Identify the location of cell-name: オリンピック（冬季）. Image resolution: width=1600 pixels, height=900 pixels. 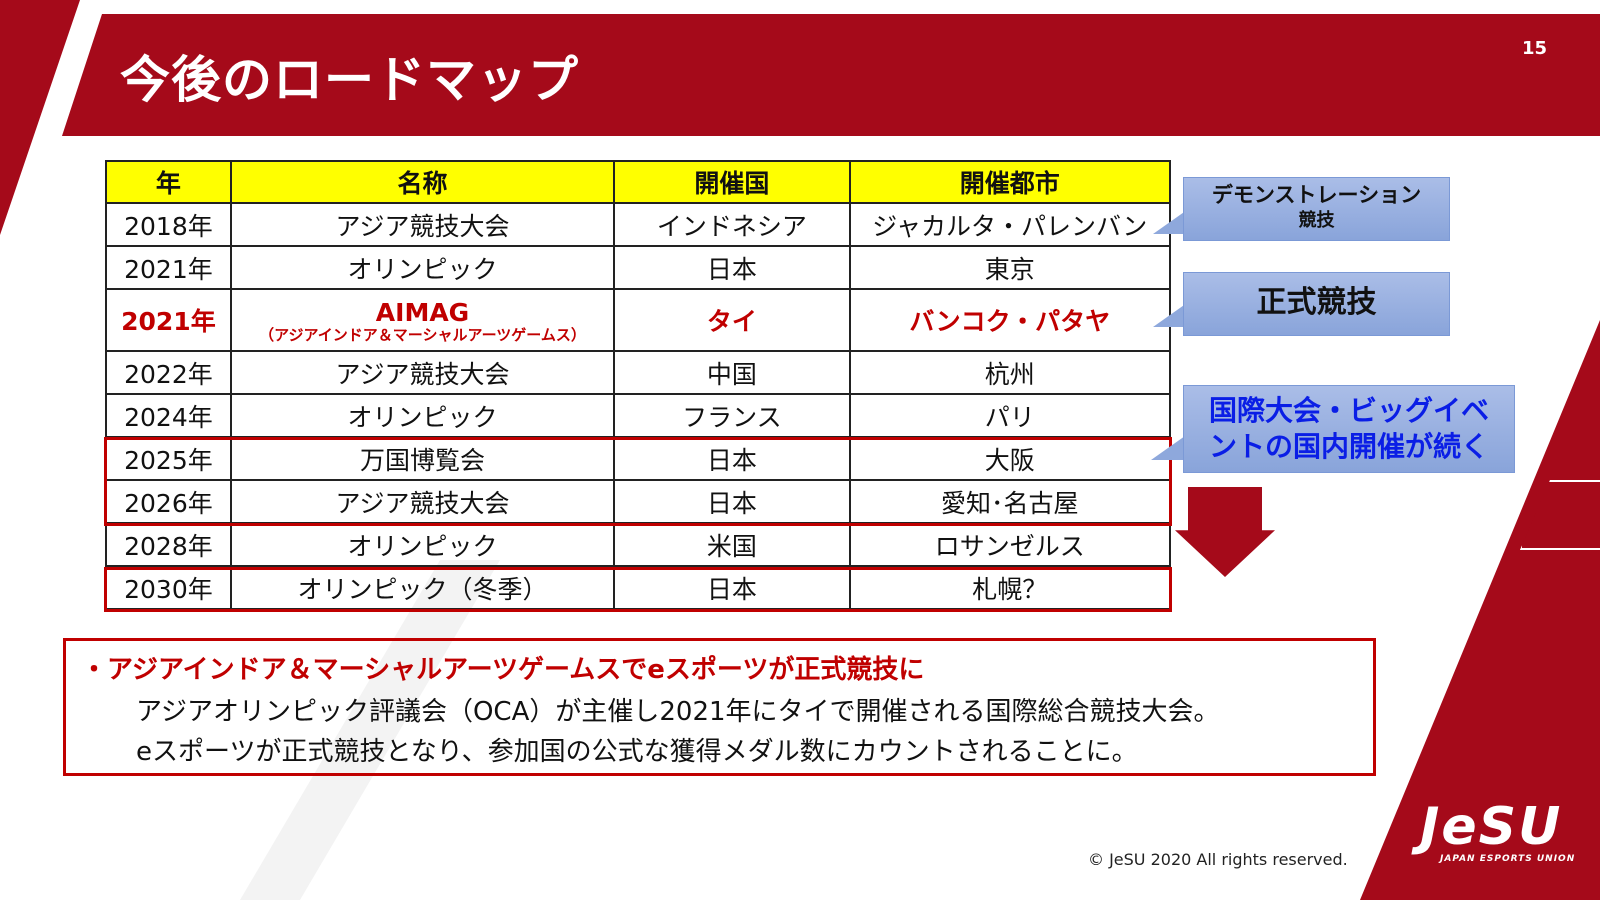
(422, 587).